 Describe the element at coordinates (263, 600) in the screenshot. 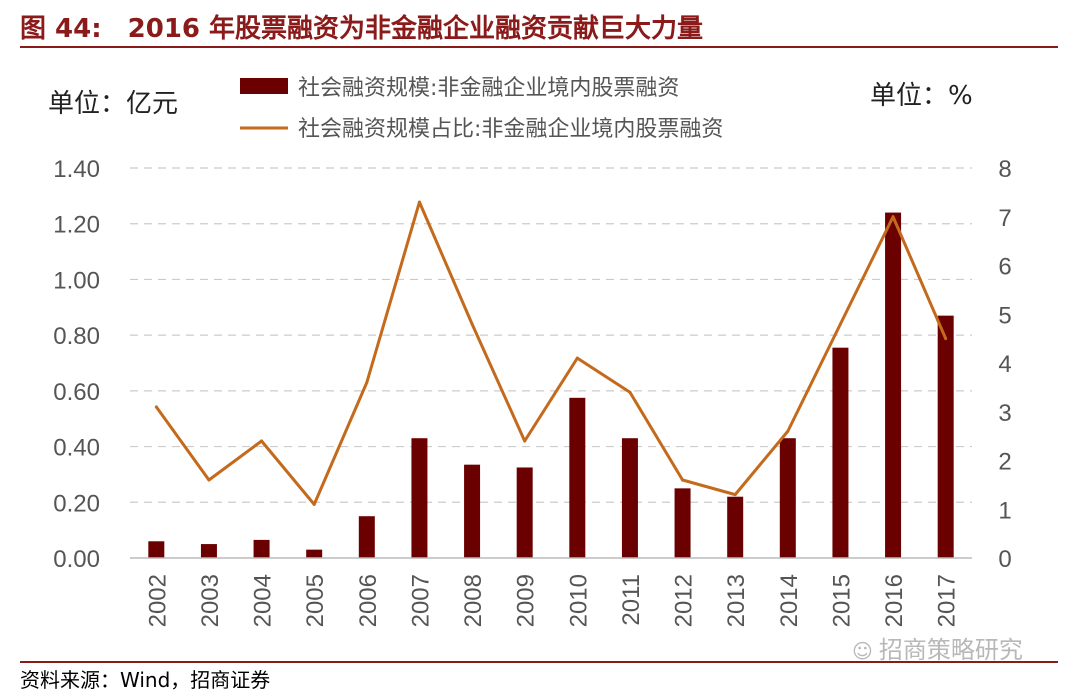

I see `x-tick-label: 2004` at that location.